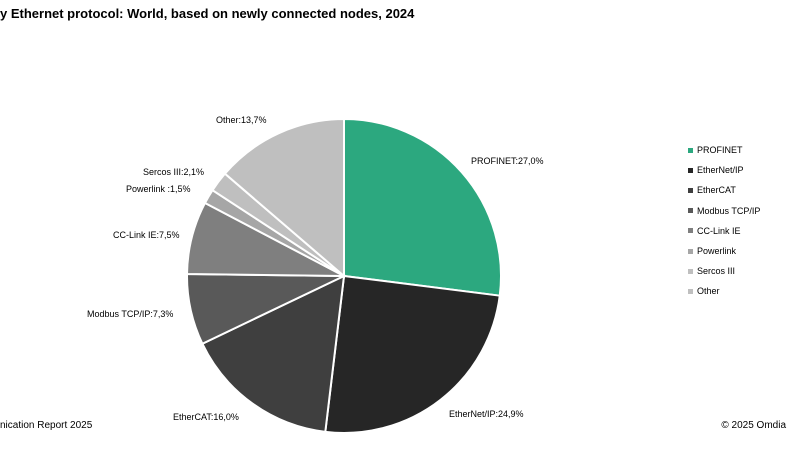  What do you see at coordinates (719, 230) in the screenshot?
I see `legend-label: CC-Link IE` at bounding box center [719, 230].